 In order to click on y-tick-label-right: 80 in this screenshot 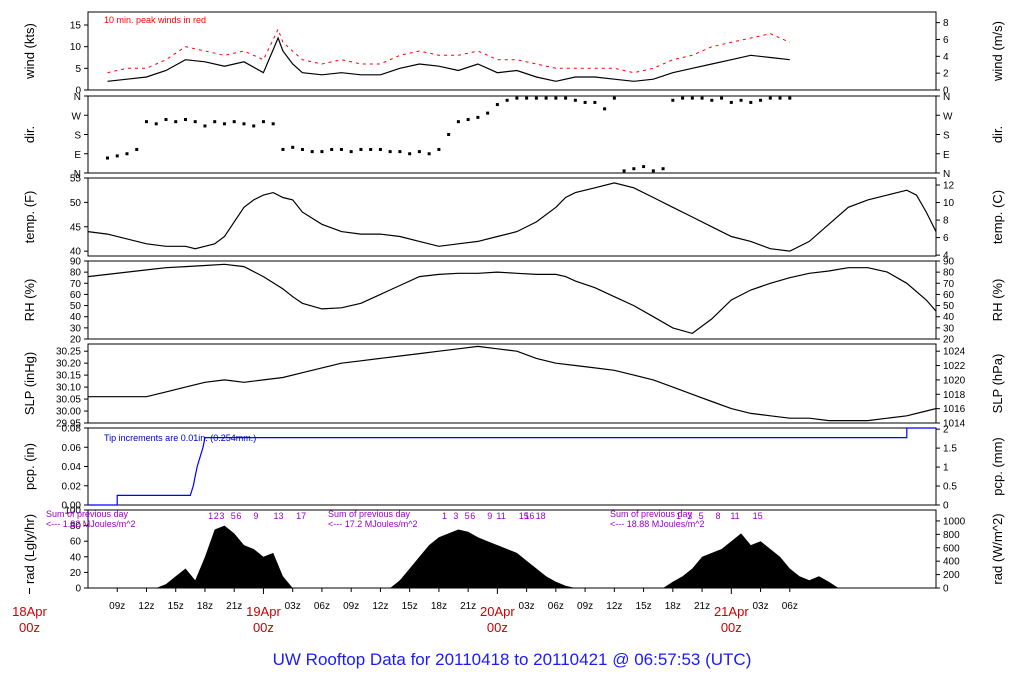, I will do `click(949, 273)`.